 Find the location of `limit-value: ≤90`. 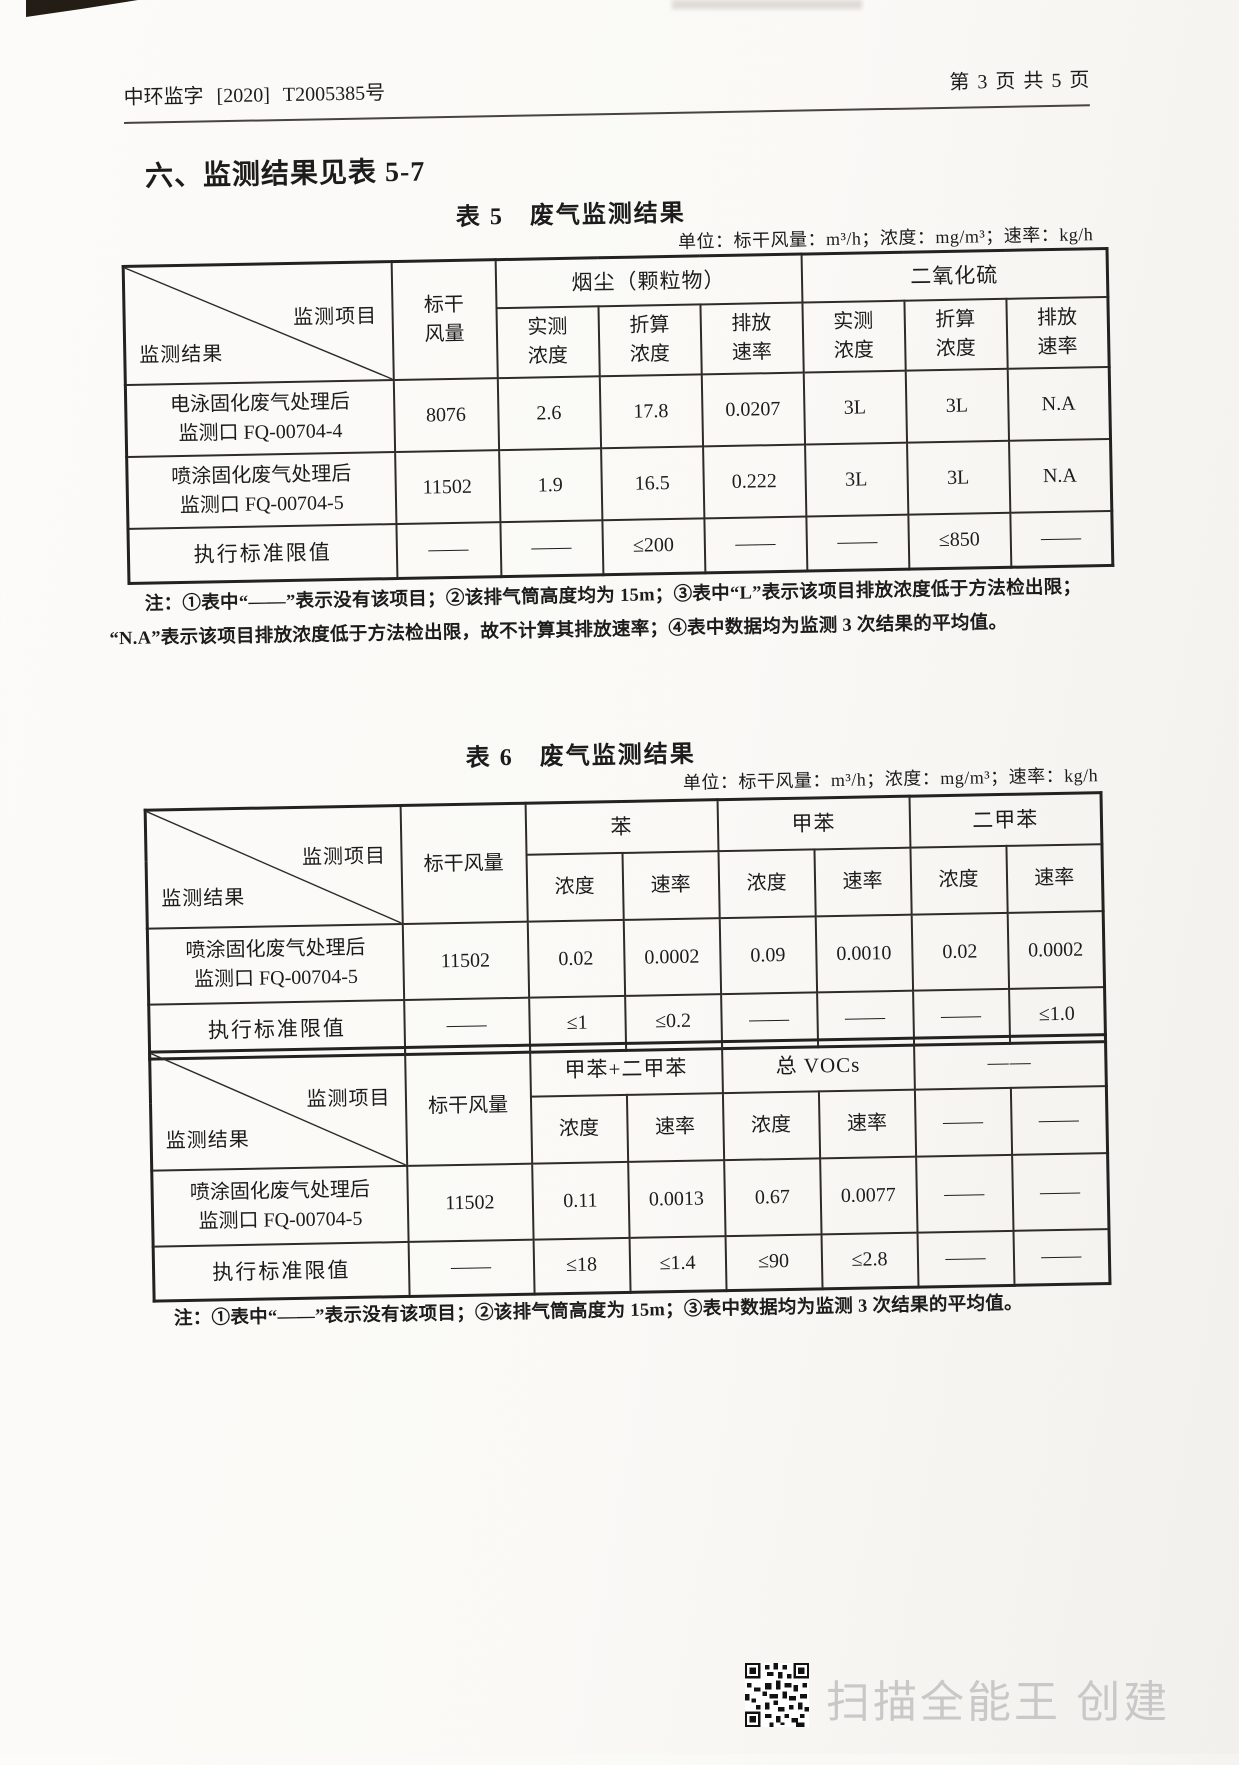

limit-value: ≤90 is located at coordinates (774, 1262).